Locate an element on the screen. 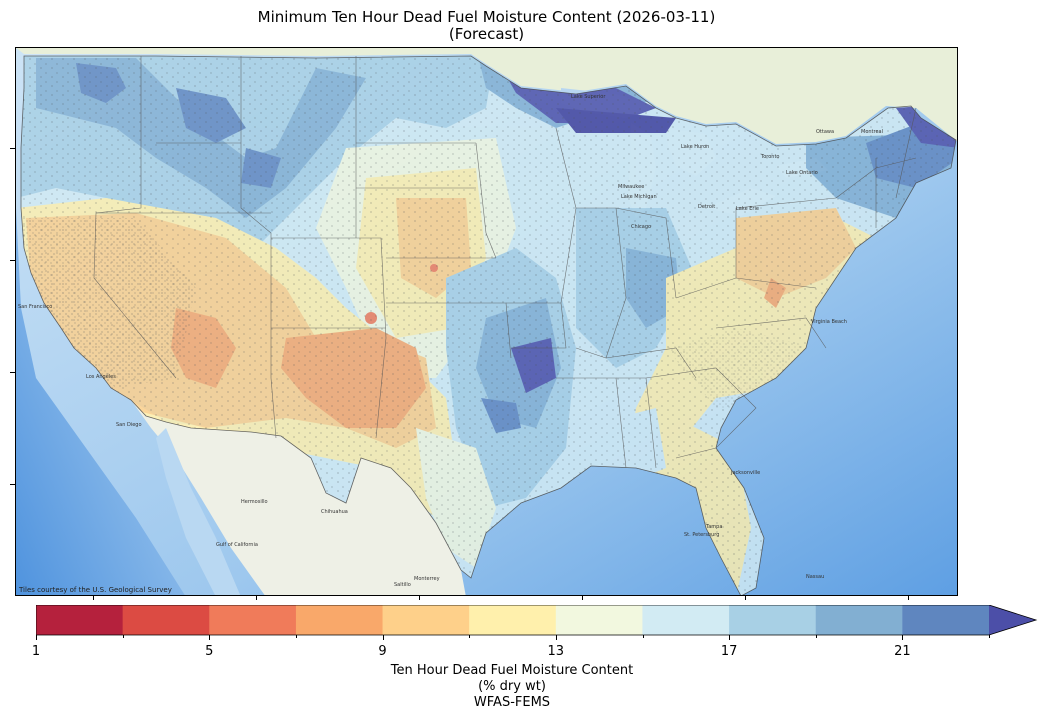 This screenshot has width=1046, height=721. place-label-jacksonville: Jacksonville is located at coordinates (745, 473).